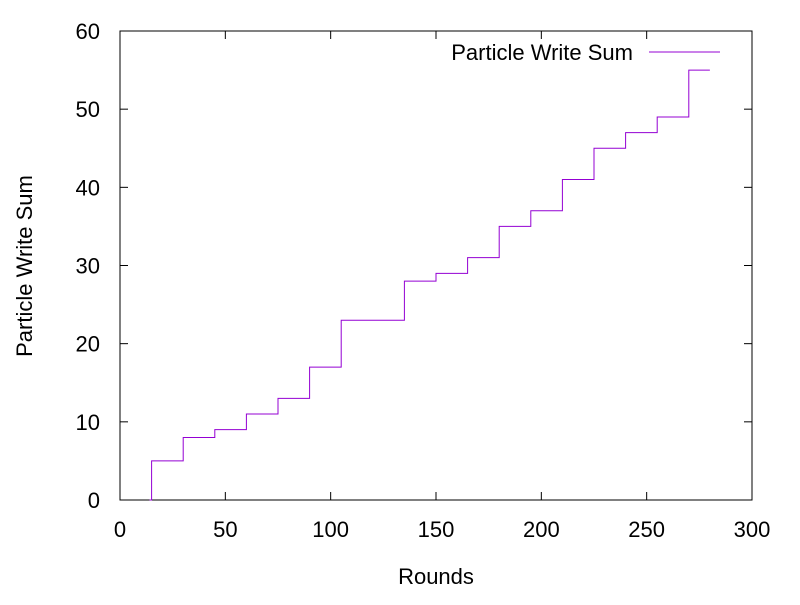 The width and height of the screenshot is (800, 605). Describe the element at coordinates (542, 52) in the screenshot. I see `legend-label: Particle Write Sum` at that location.